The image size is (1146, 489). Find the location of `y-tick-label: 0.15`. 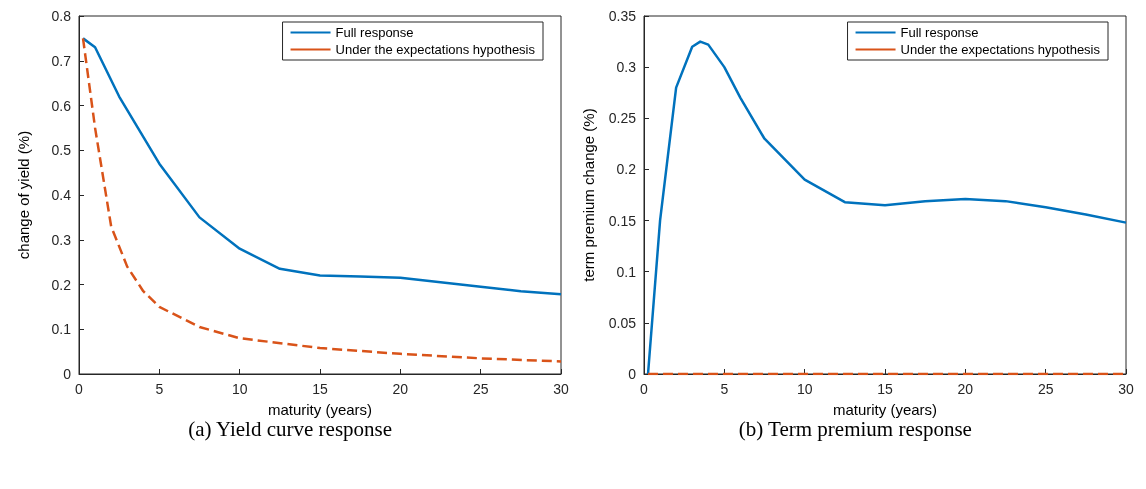

y-tick-label: 0.15 is located at coordinates (622, 220).